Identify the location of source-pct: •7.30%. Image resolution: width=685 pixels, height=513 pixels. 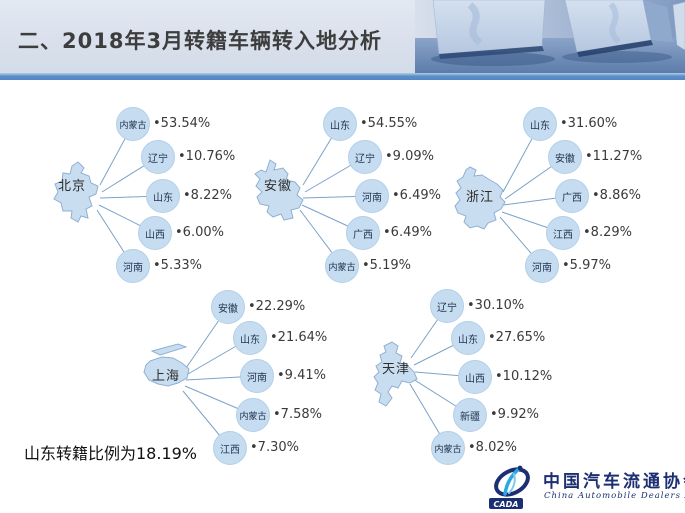
(274, 447).